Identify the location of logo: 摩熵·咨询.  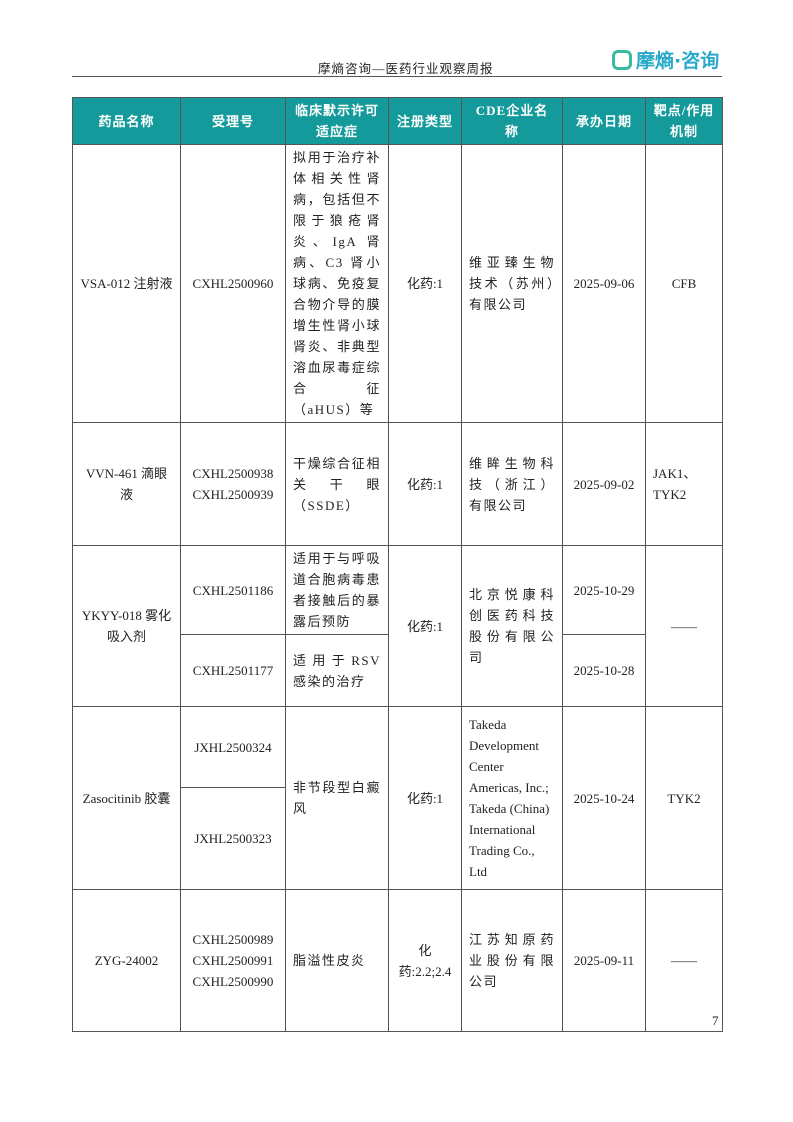
(665, 59).